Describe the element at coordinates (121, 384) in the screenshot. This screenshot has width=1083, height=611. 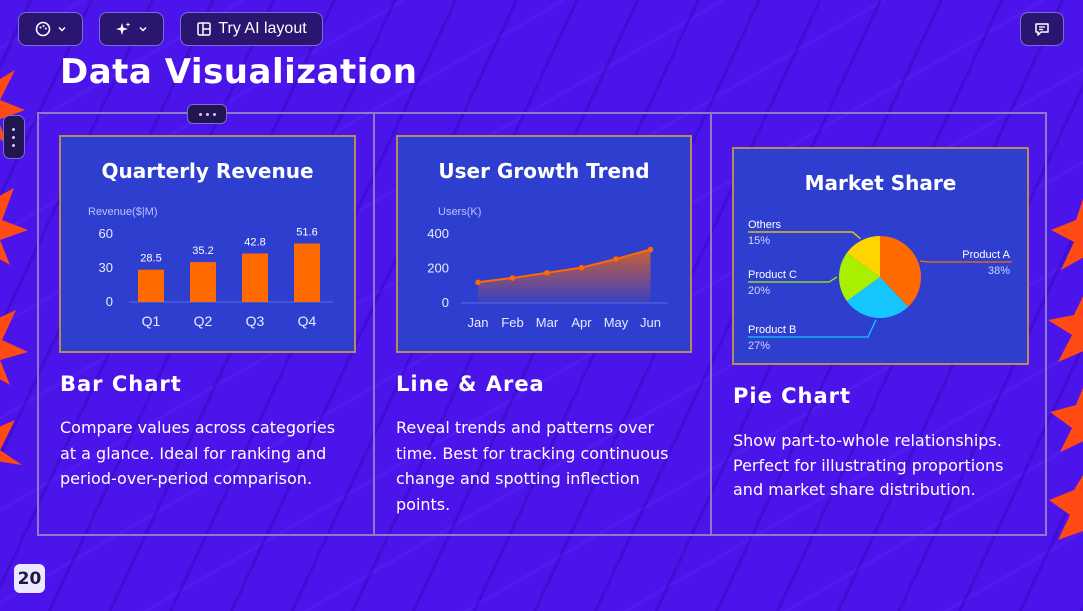
I see `column-heading: Bar Chart` at that location.